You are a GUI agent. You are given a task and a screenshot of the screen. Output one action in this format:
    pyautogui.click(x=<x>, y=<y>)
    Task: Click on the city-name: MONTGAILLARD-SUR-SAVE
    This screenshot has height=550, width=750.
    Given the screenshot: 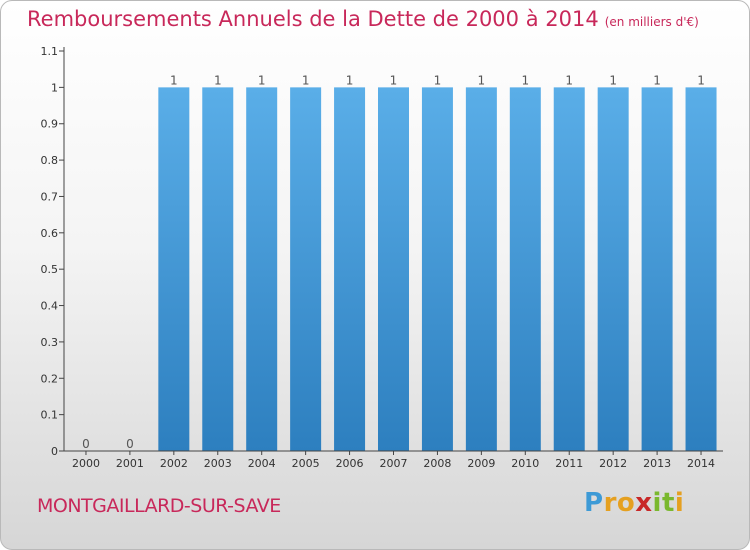 What is the action you would take?
    pyautogui.click(x=159, y=506)
    